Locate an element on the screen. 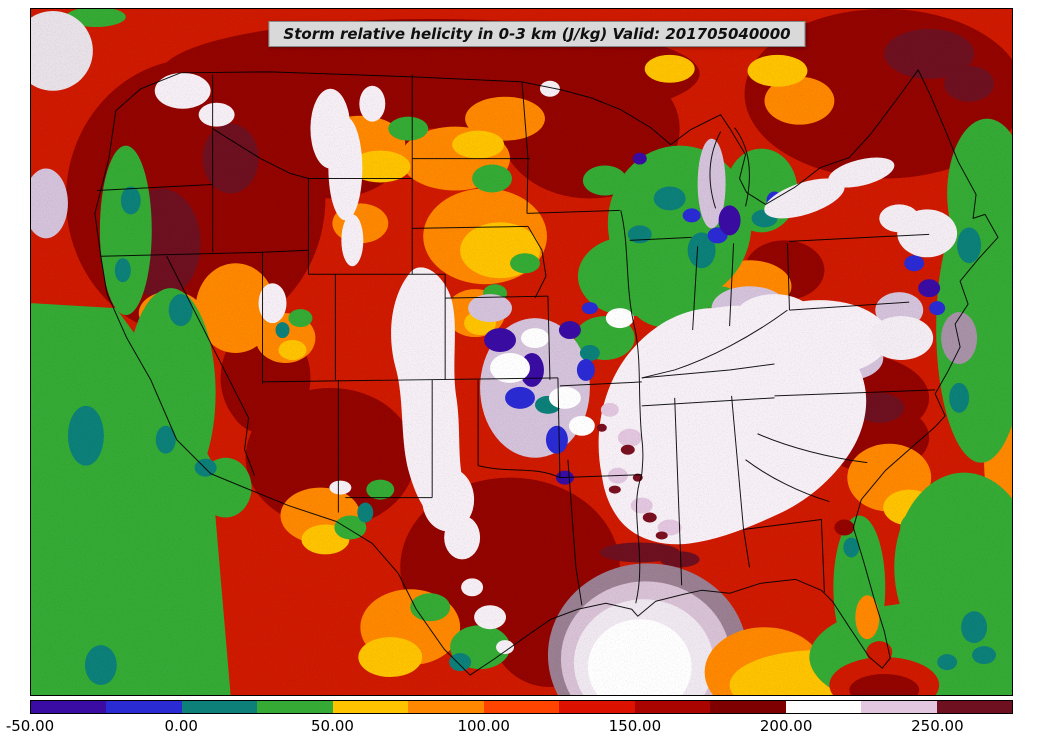 The width and height of the screenshot is (1044, 745). colorbar-ticks: -50.00 0.00 50.00 100.00 150.00 200.00 250.00 is located at coordinates (509, 728).